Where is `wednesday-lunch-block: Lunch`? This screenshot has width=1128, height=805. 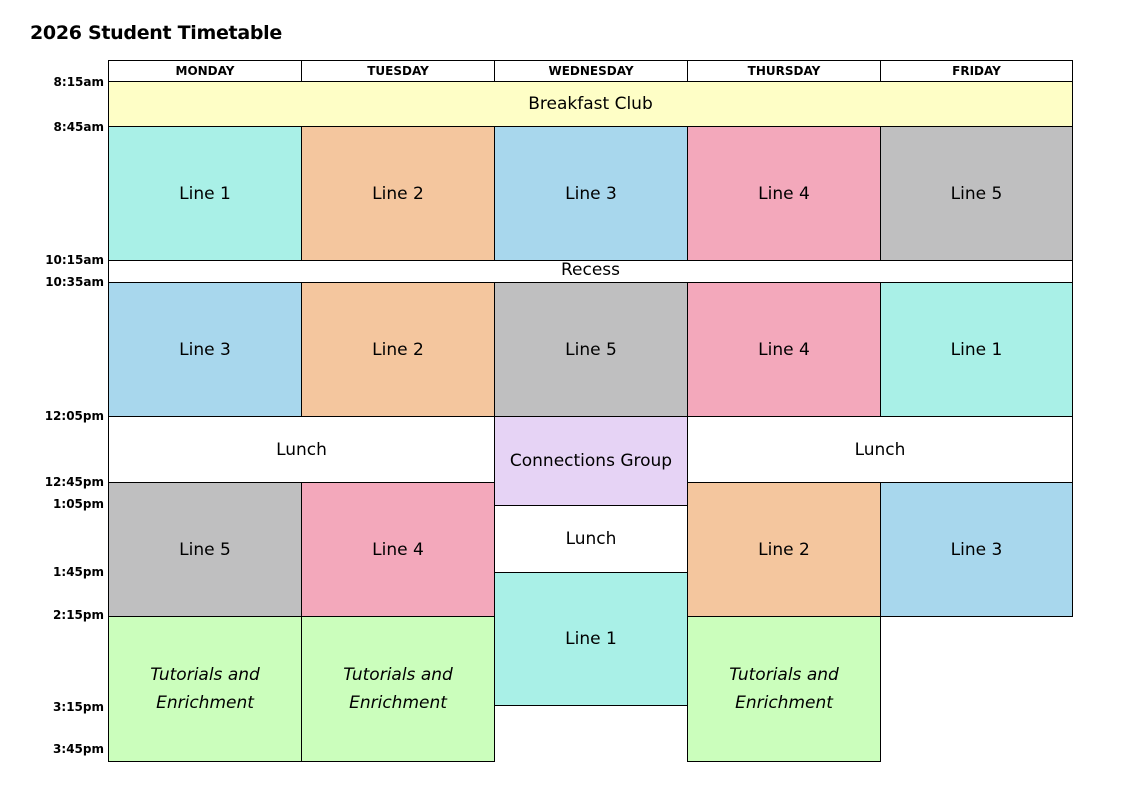 wednesday-lunch-block: Lunch is located at coordinates (591, 539).